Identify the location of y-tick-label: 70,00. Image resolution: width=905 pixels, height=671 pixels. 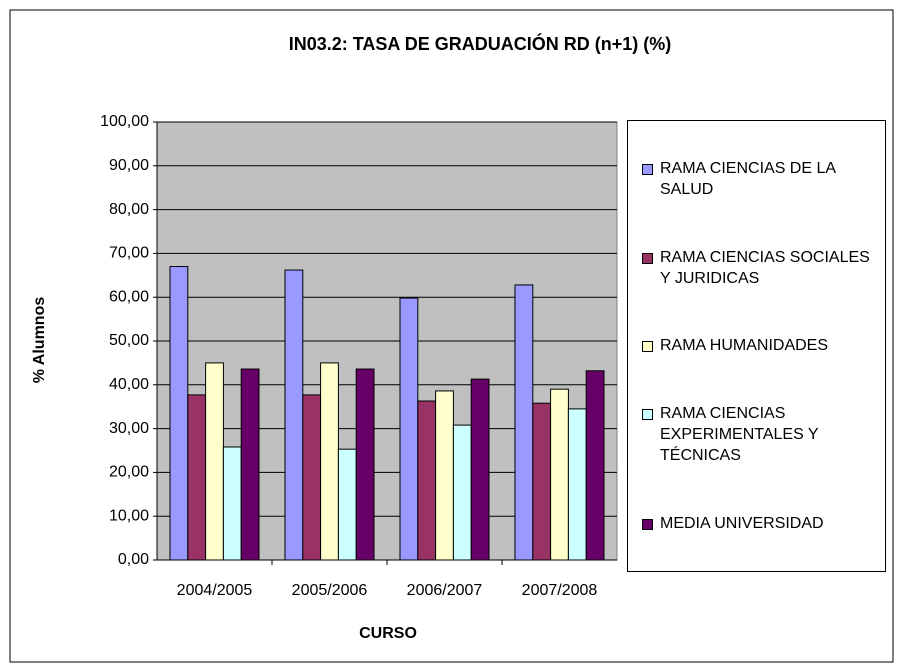
(129, 253).